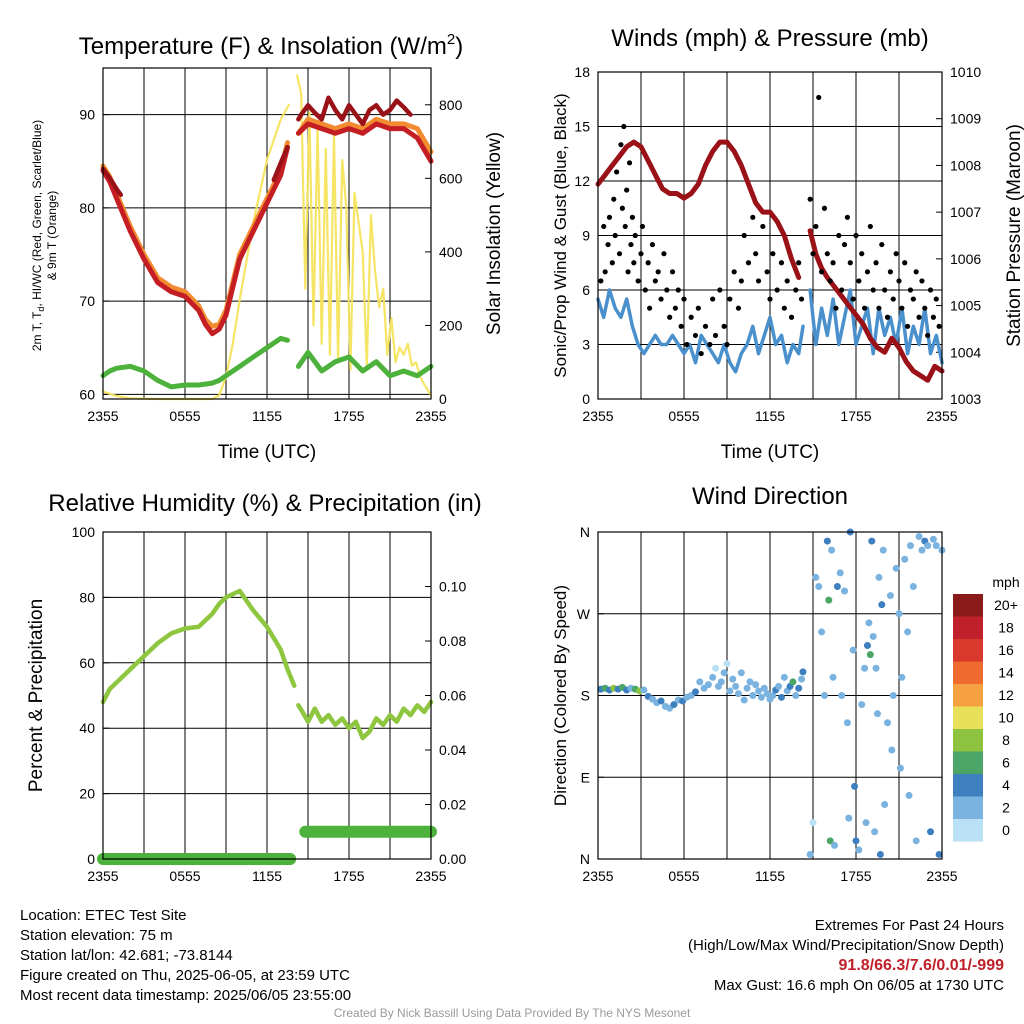 The width and height of the screenshot is (1024, 1024). Describe the element at coordinates (87, 597) in the screenshot. I see `y-tick-label: 80` at that location.